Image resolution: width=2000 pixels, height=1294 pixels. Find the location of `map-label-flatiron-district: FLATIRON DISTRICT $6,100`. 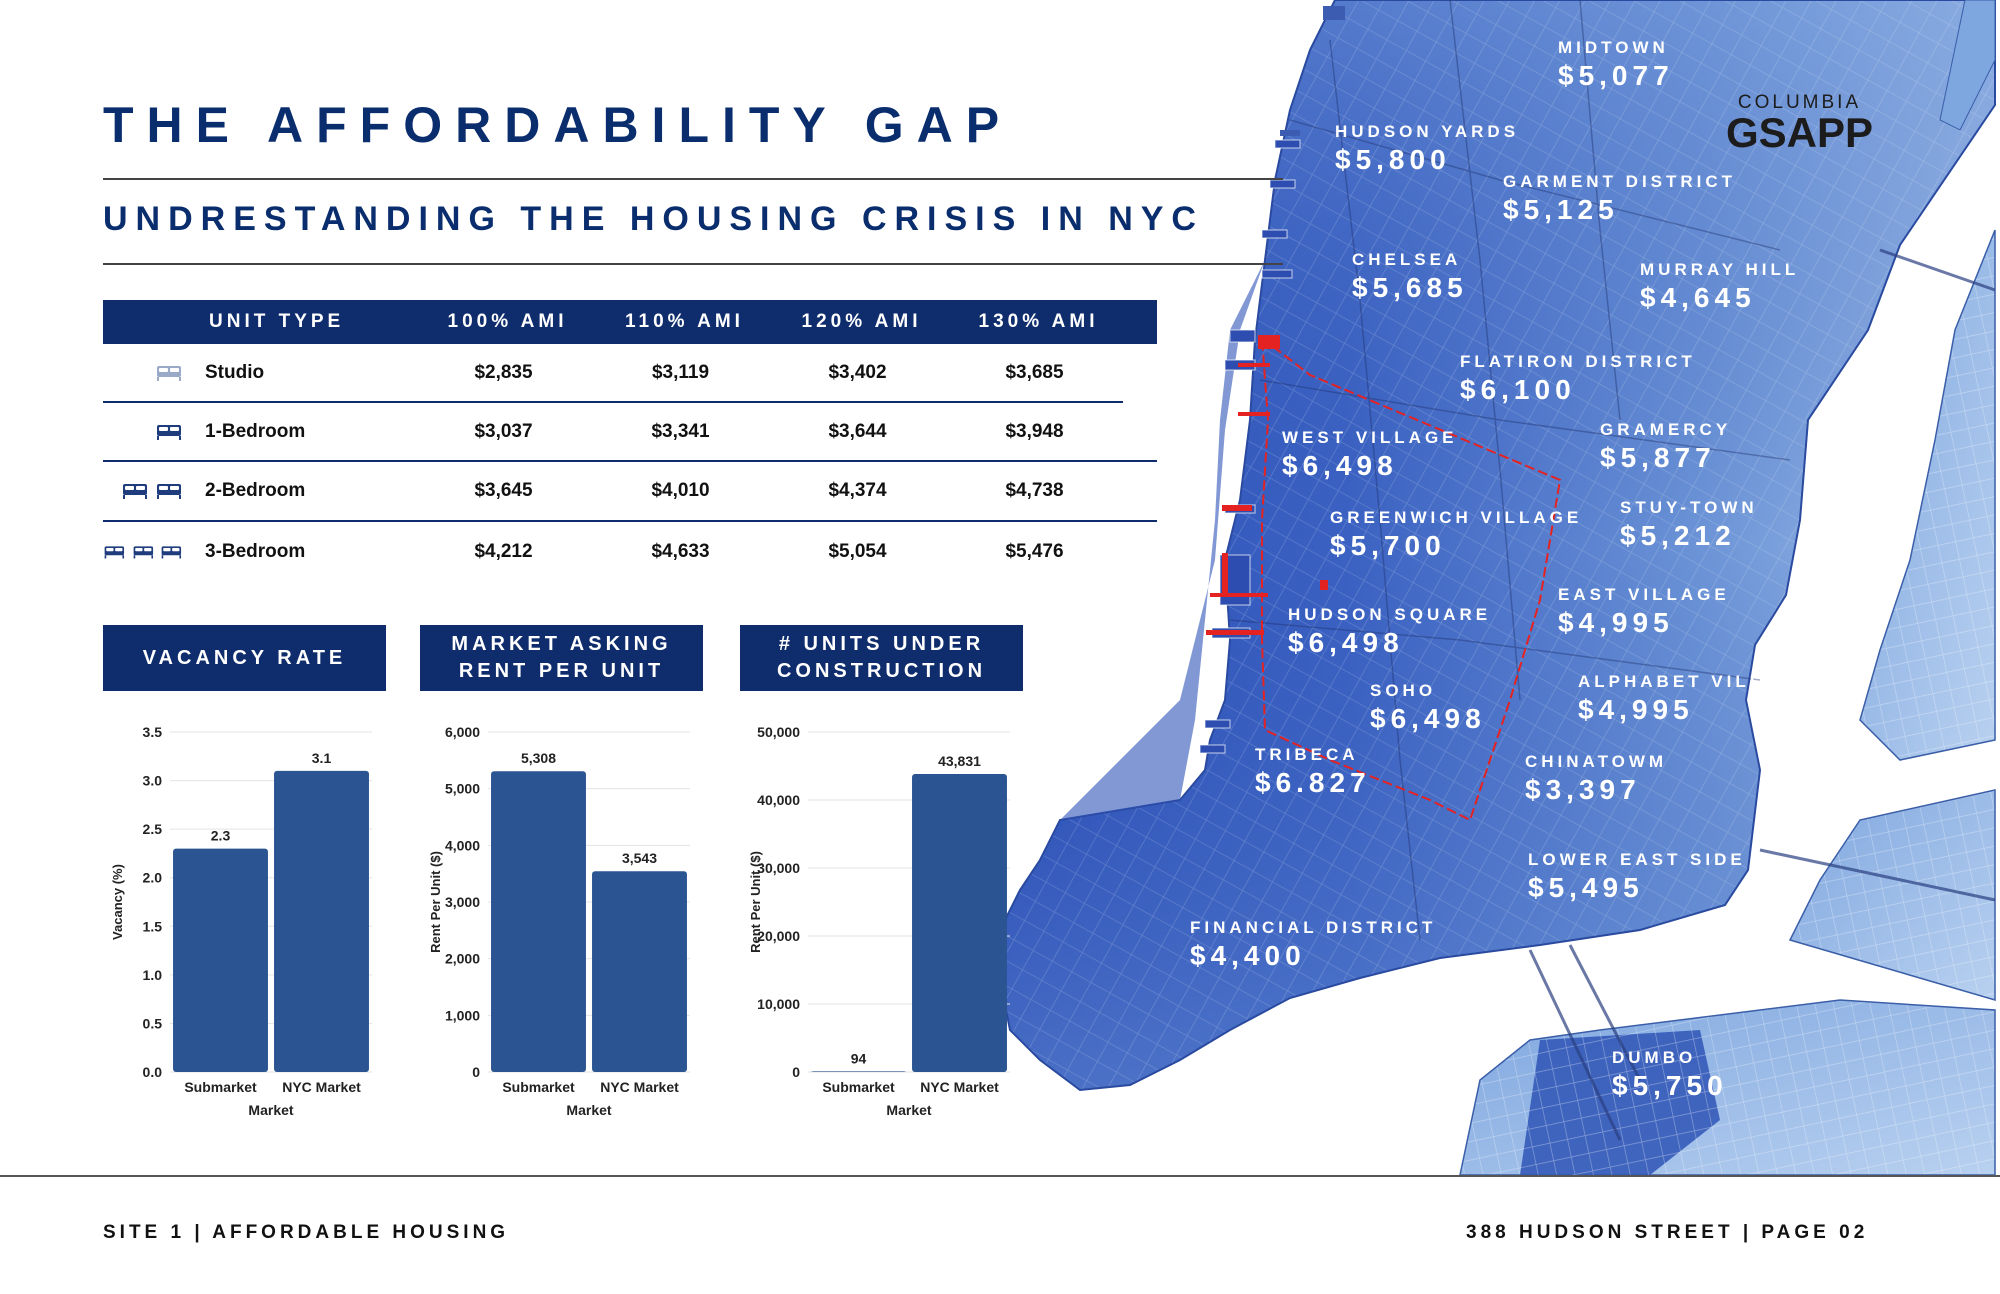

map-label-flatiron-district: FLATIRON DISTRICT $6,100 is located at coordinates (1578, 379).